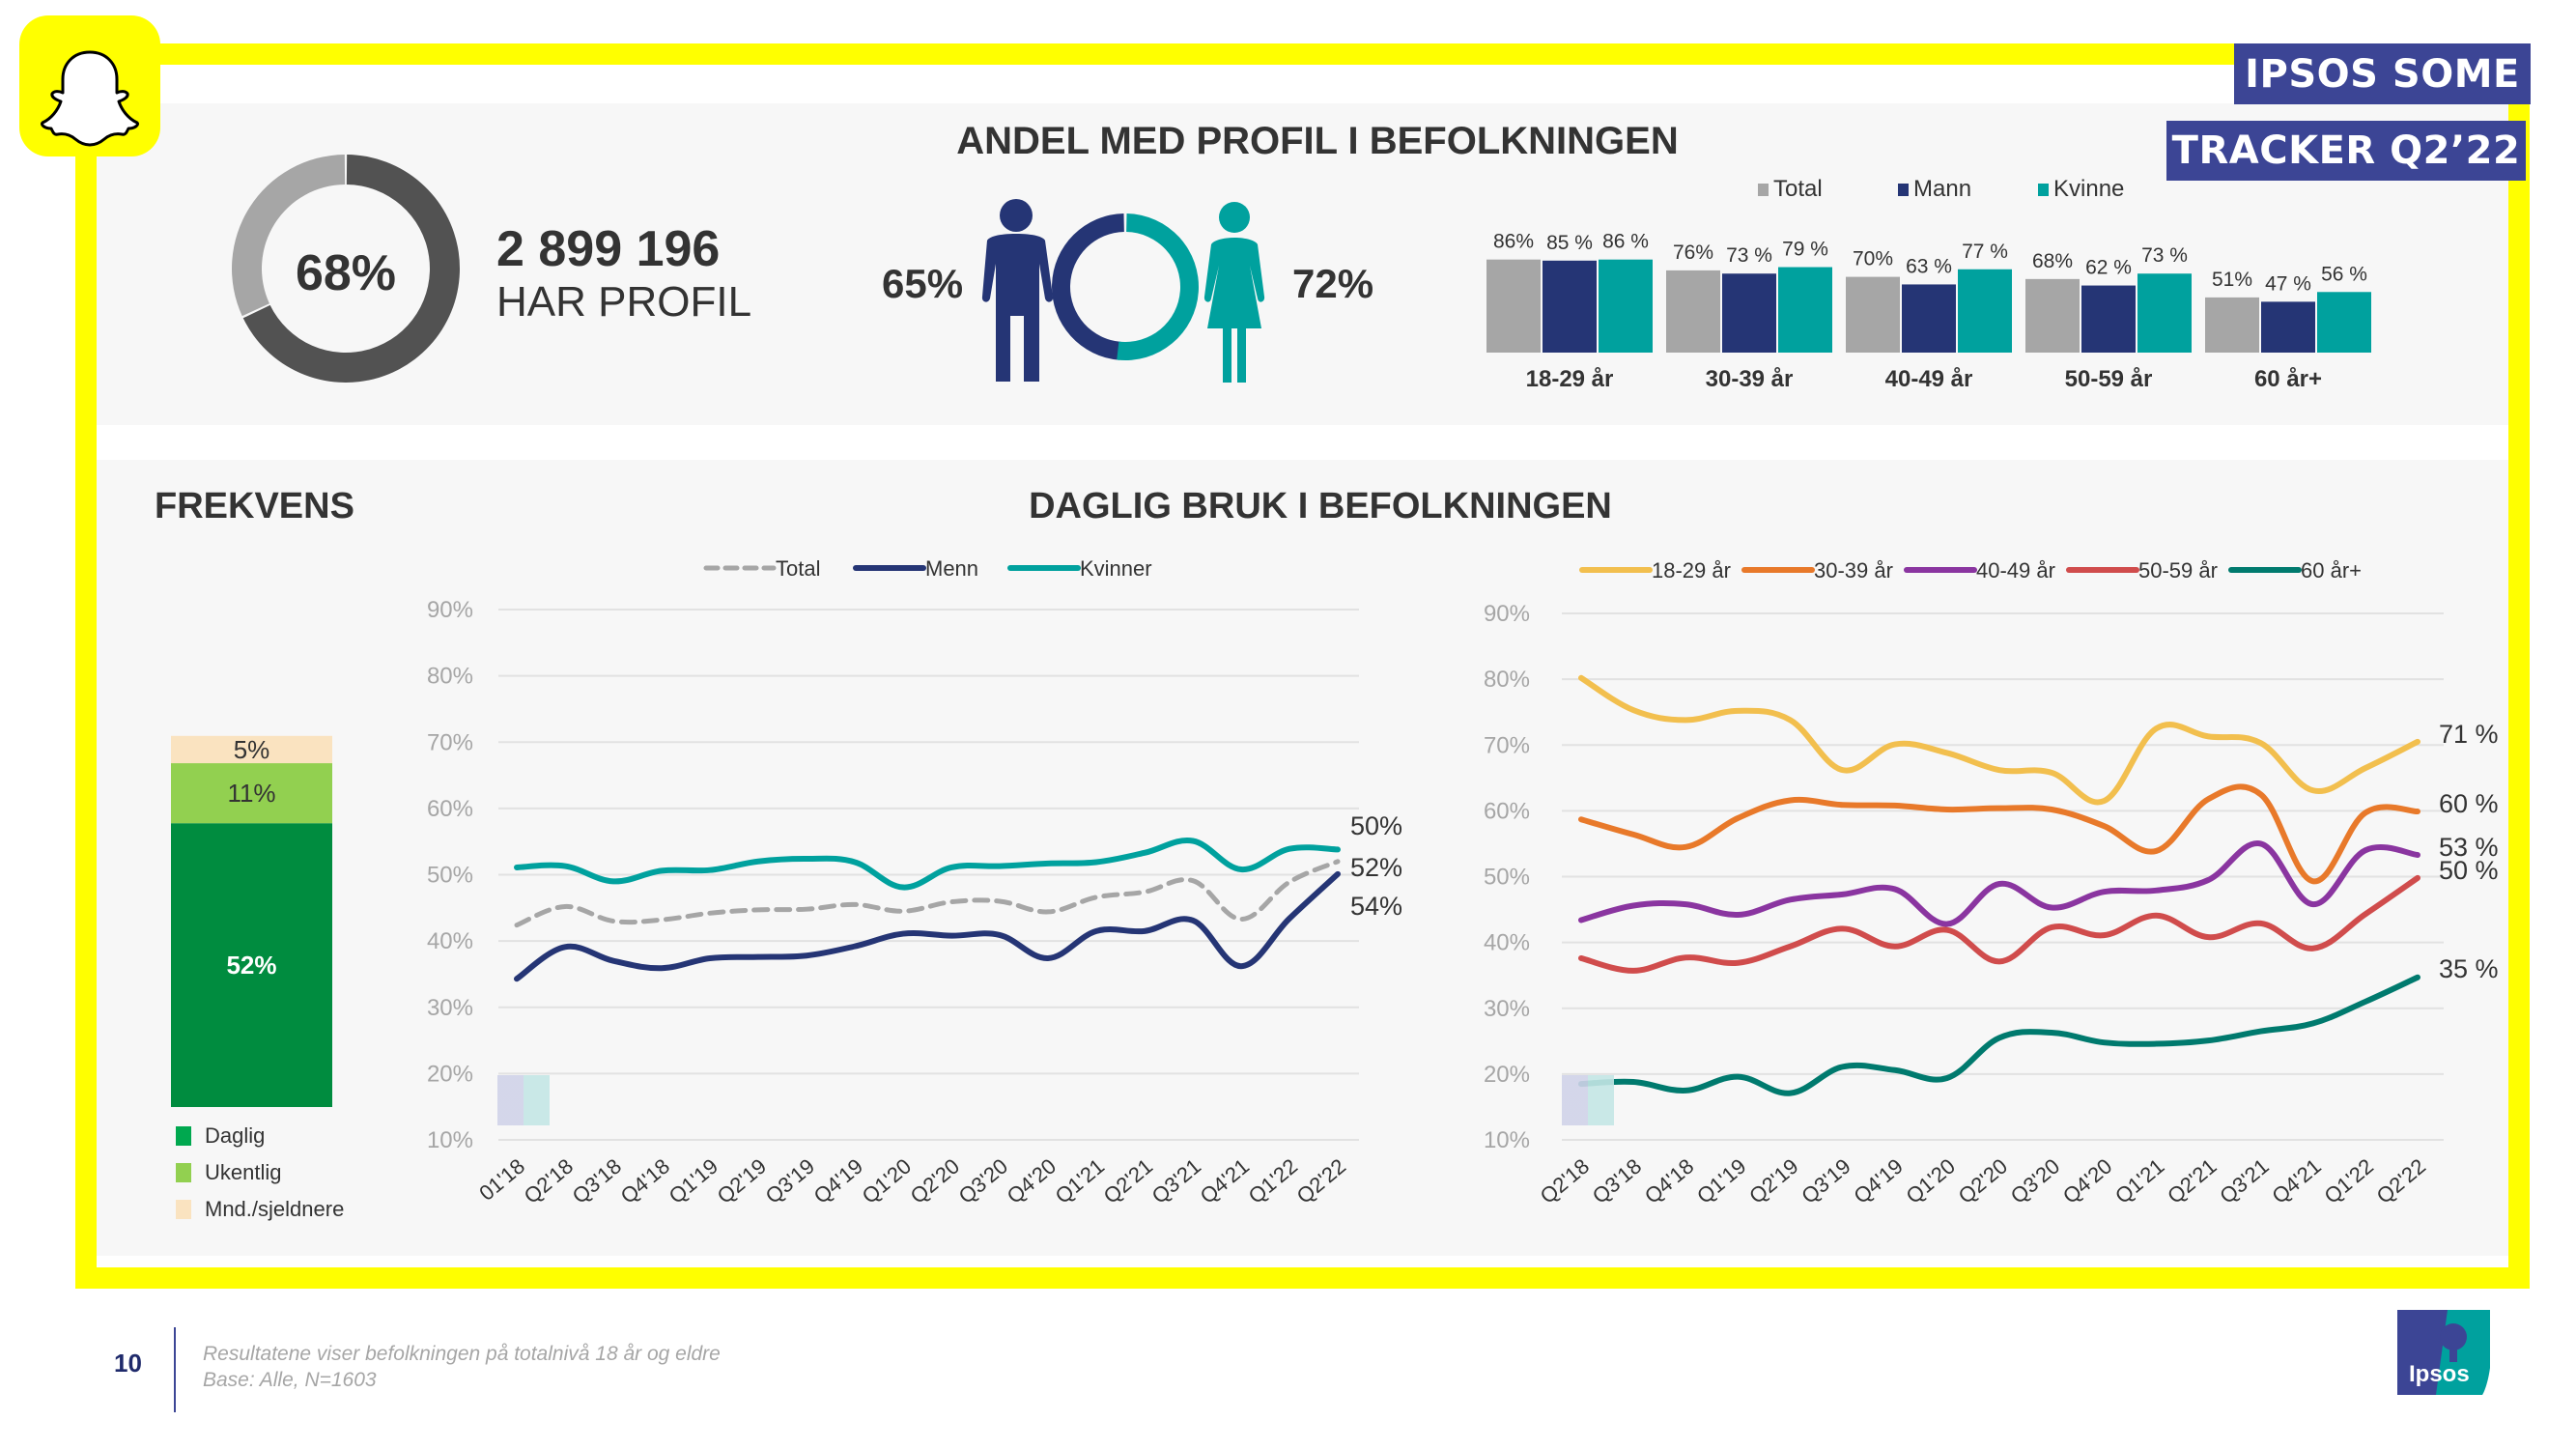  What do you see at coordinates (1032, 1180) in the screenshot?
I see `x-tick-label: Q4'20` at bounding box center [1032, 1180].